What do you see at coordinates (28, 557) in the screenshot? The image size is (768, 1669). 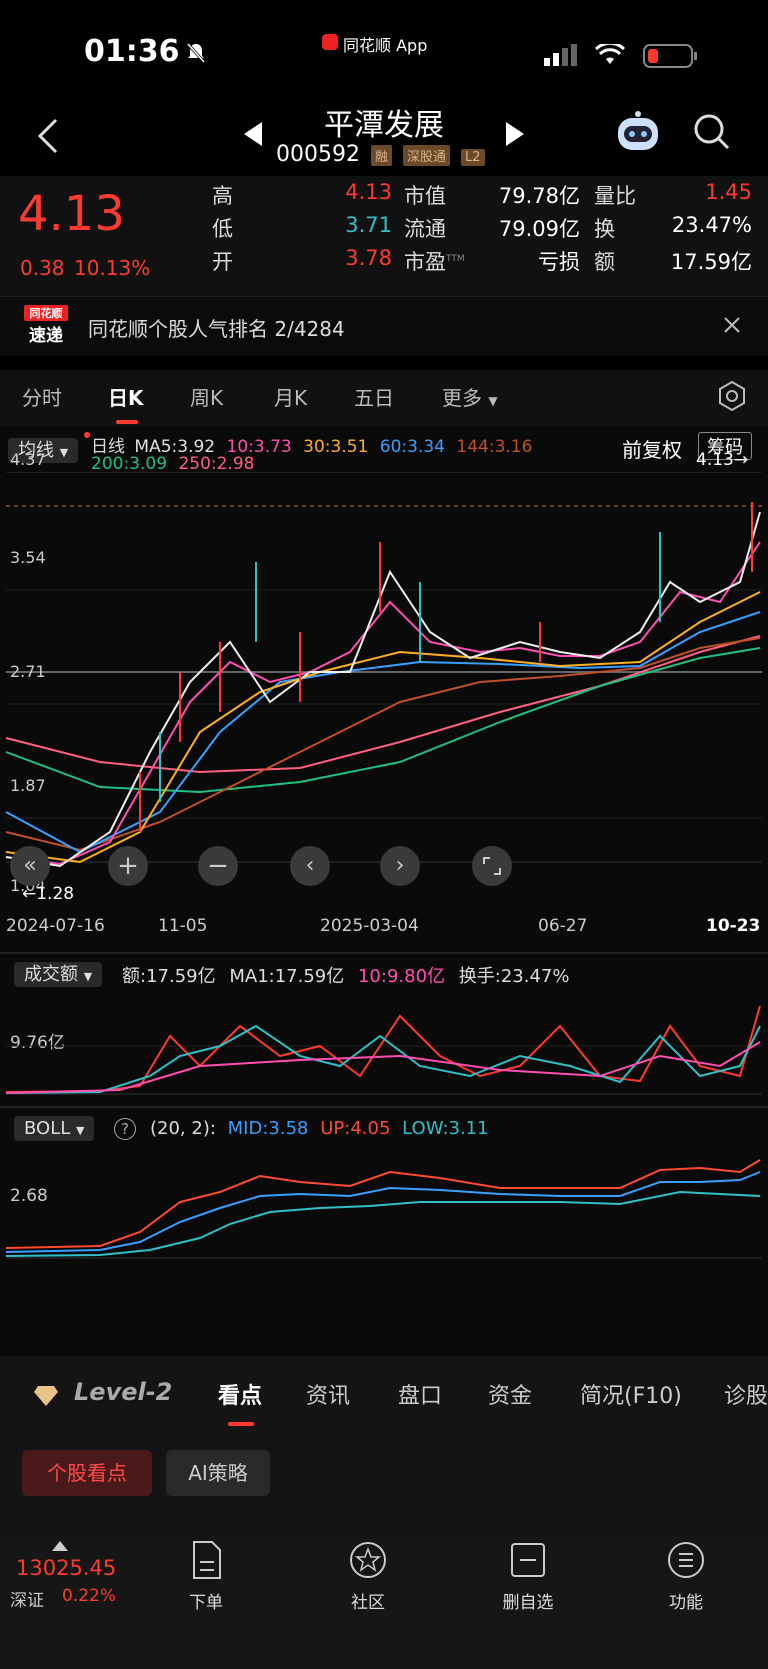 I see `y-label-1: 3.54` at bounding box center [28, 557].